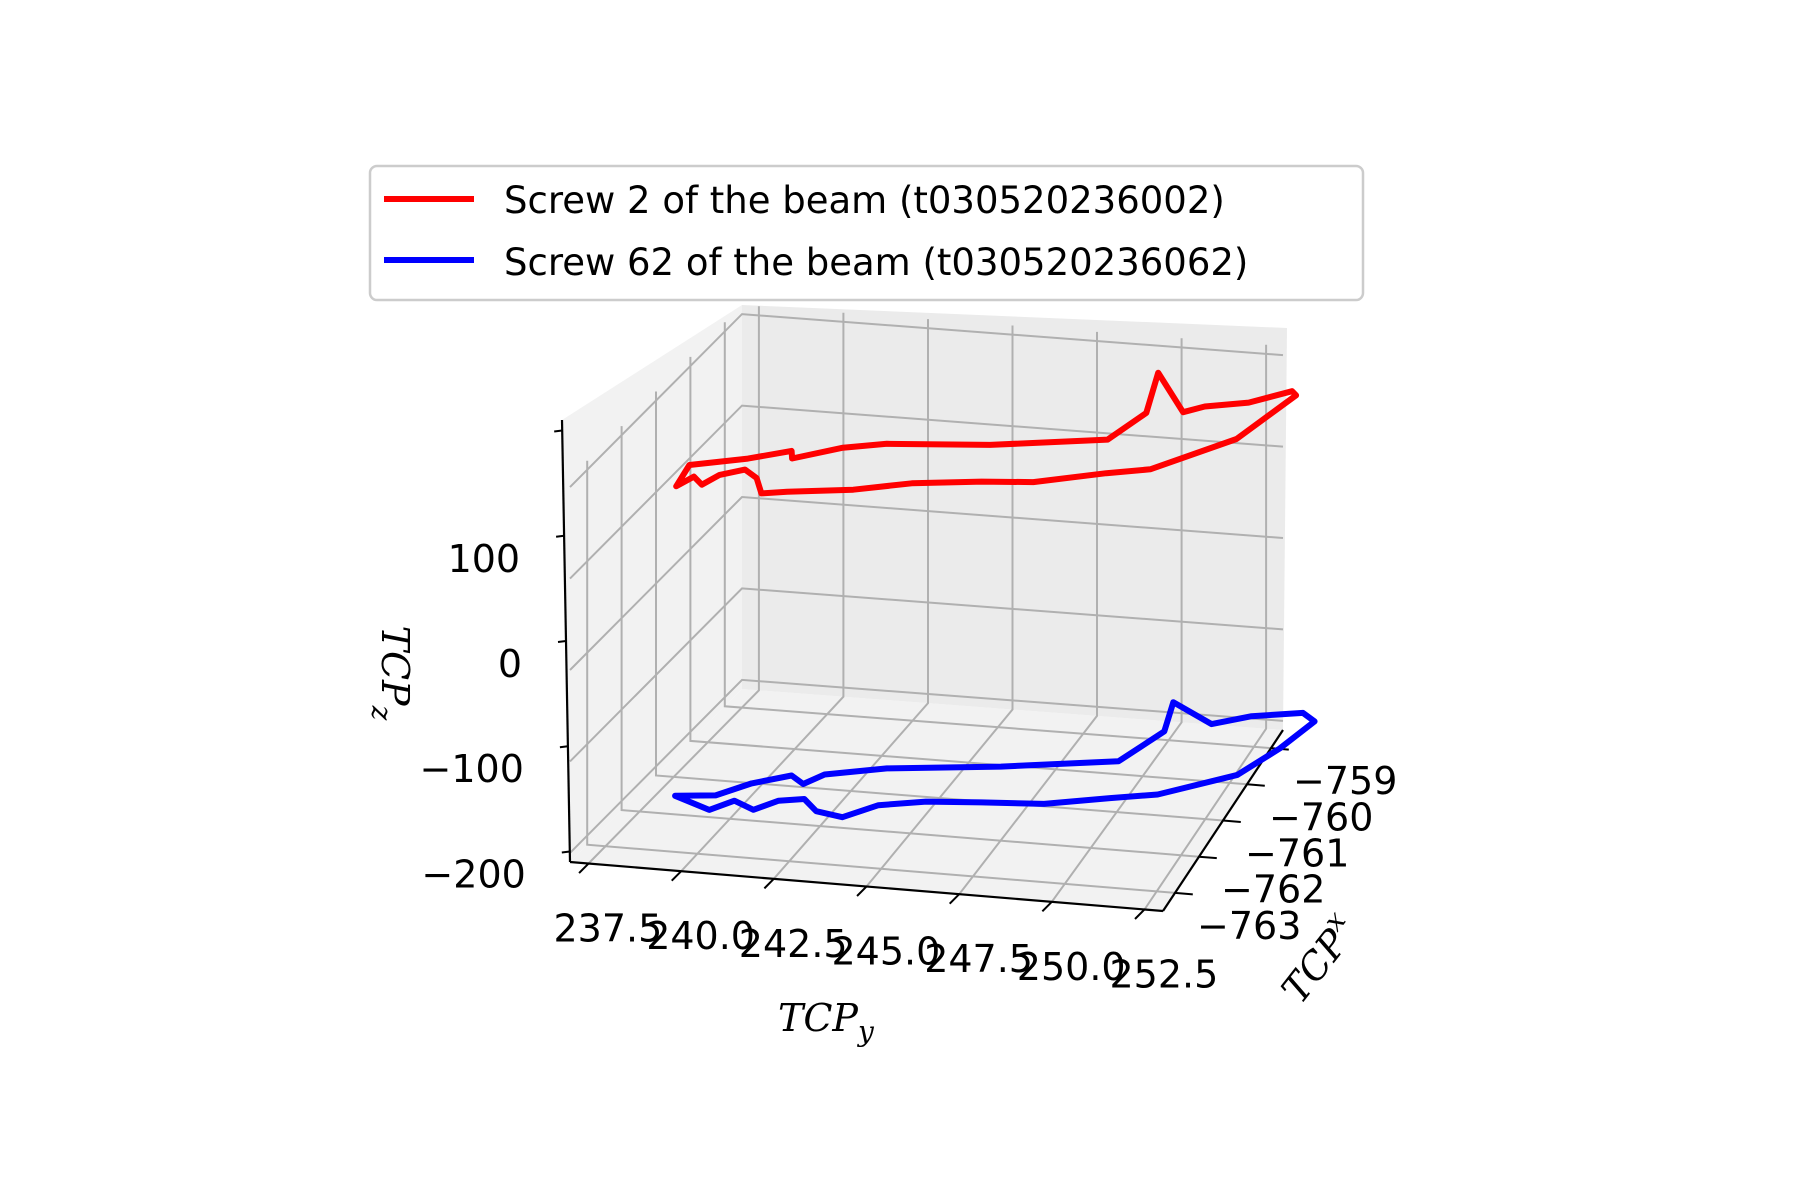 This screenshot has width=1800, height=1200. I want to click on y-tick-label: 250.0, so click(1071, 967).